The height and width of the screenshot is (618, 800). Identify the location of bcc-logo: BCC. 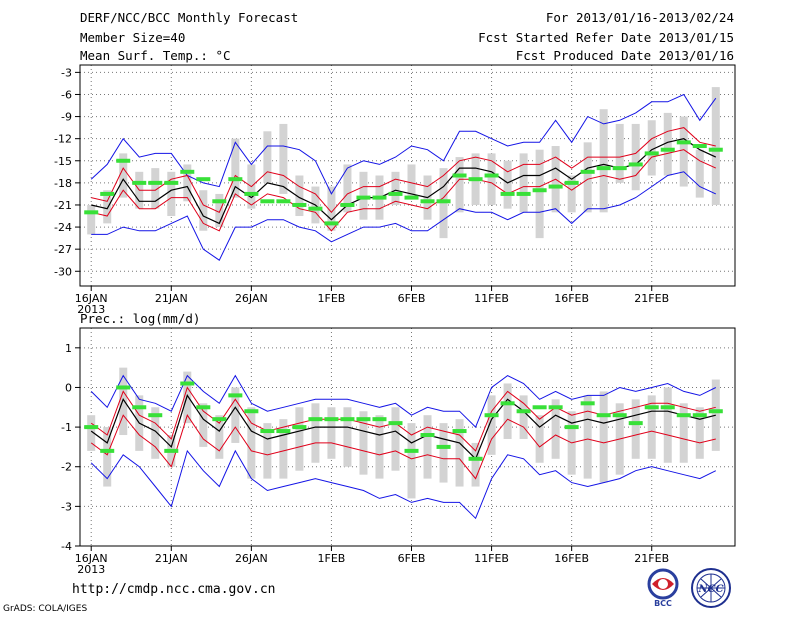
(663, 588).